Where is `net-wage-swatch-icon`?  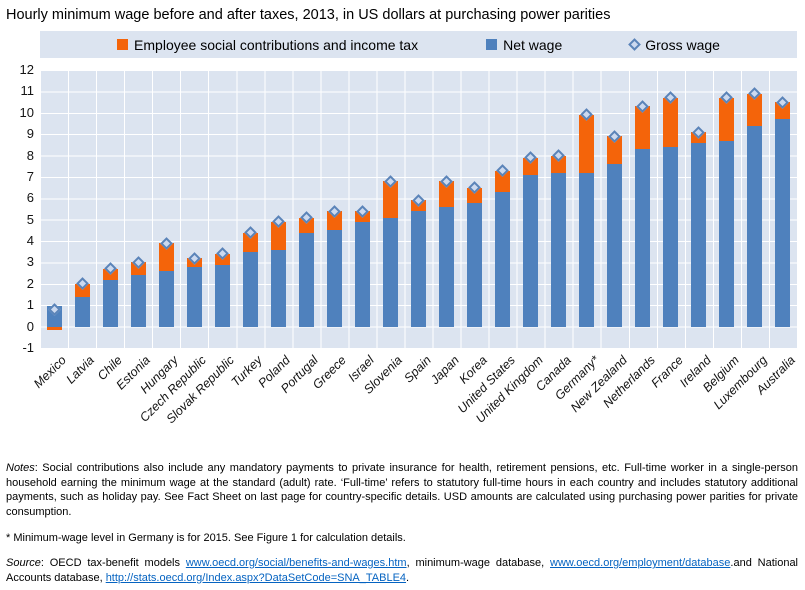
net-wage-swatch-icon is located at coordinates (492, 44).